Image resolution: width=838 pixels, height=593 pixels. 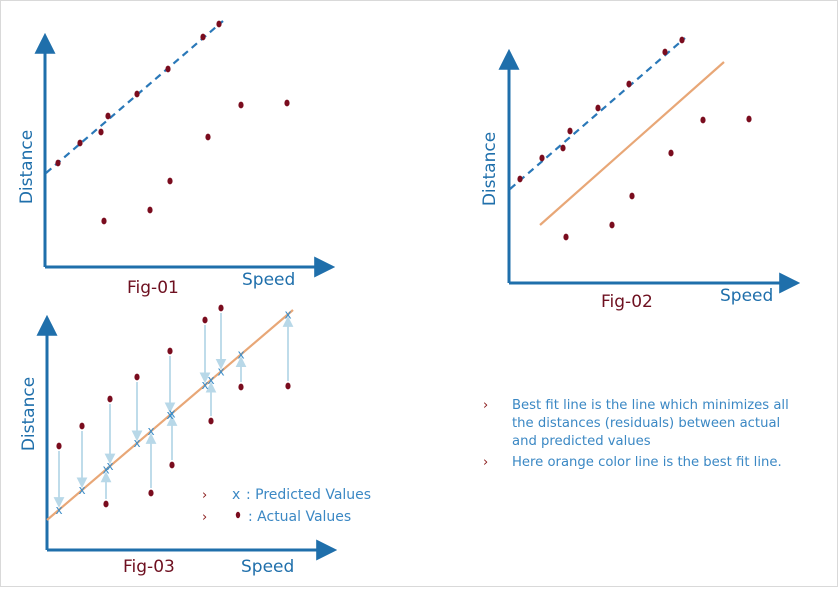 What do you see at coordinates (627, 302) in the screenshot?
I see `fig2-caption: Fig-02` at bounding box center [627, 302].